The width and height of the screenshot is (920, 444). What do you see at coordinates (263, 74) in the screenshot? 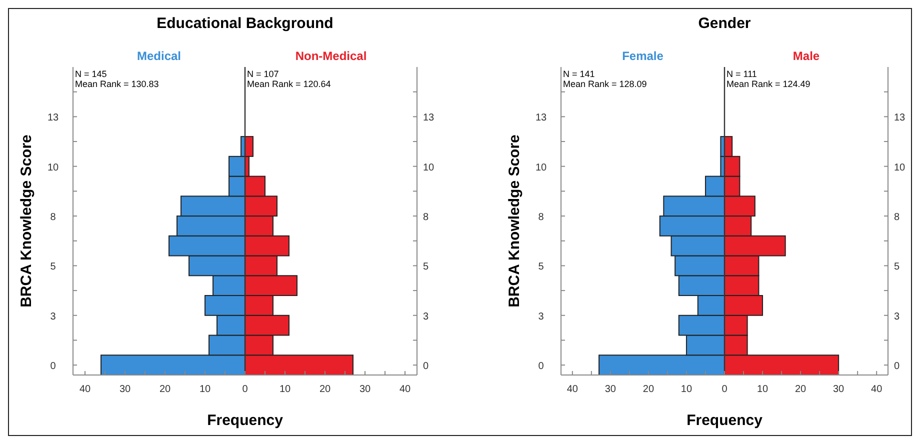
I see `annotation: N = 107` at bounding box center [263, 74].